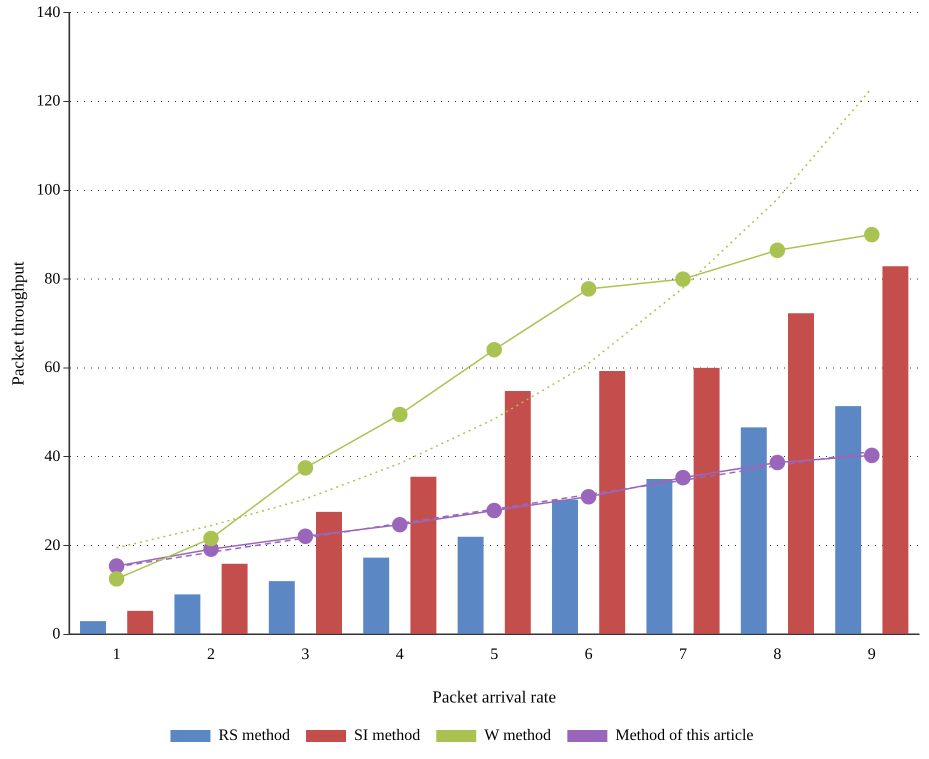  I want to click on y-tick-label: 140, so click(48, 12).